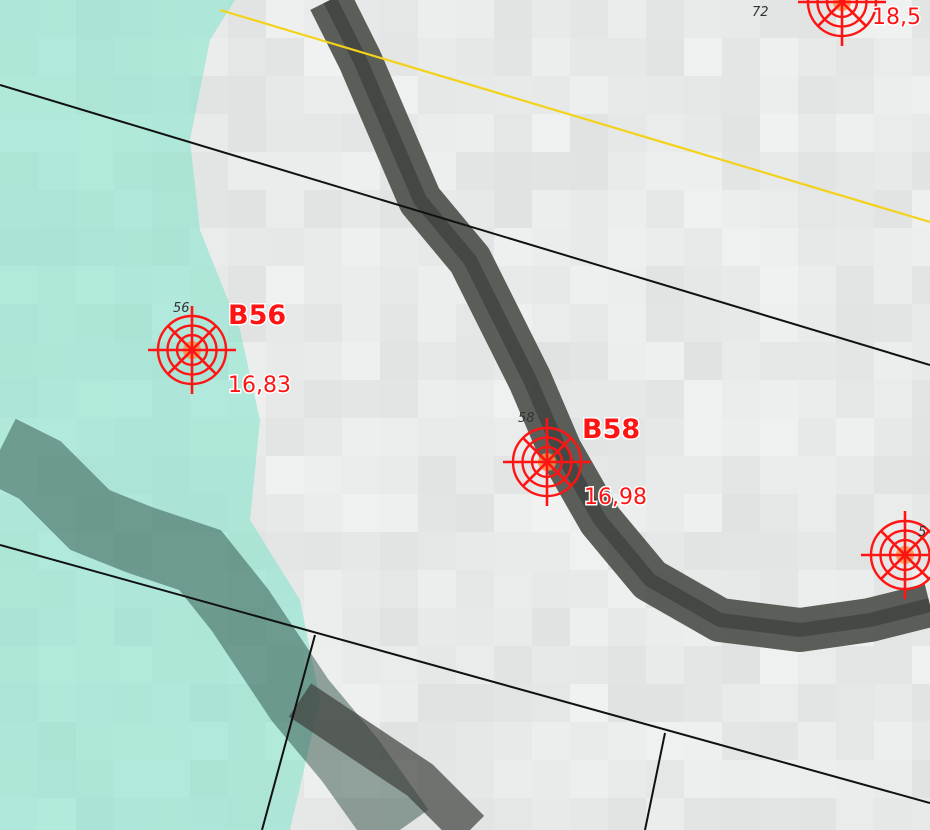 This screenshot has height=830, width=930. I want to click on survey-point-b56: 56 B56 16,83, so click(220, 349).